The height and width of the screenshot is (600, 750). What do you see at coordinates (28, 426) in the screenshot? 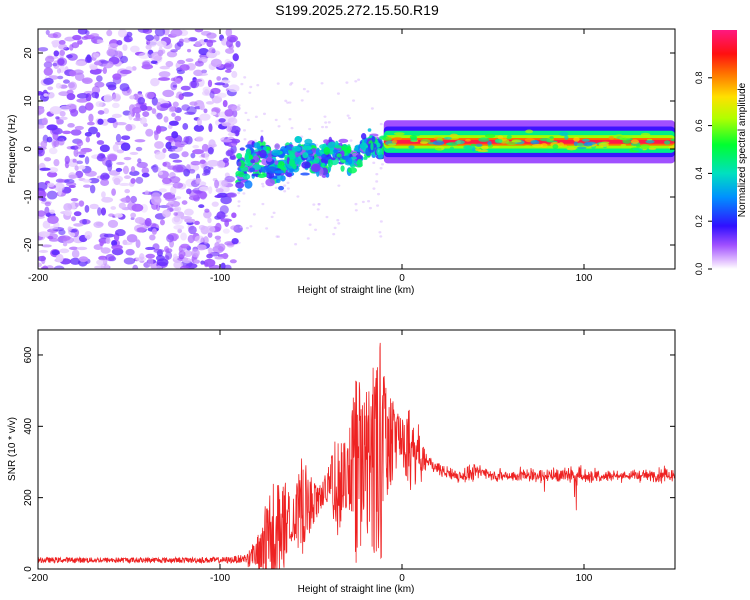
I see `snr-y-tick-label: 400` at bounding box center [28, 426].